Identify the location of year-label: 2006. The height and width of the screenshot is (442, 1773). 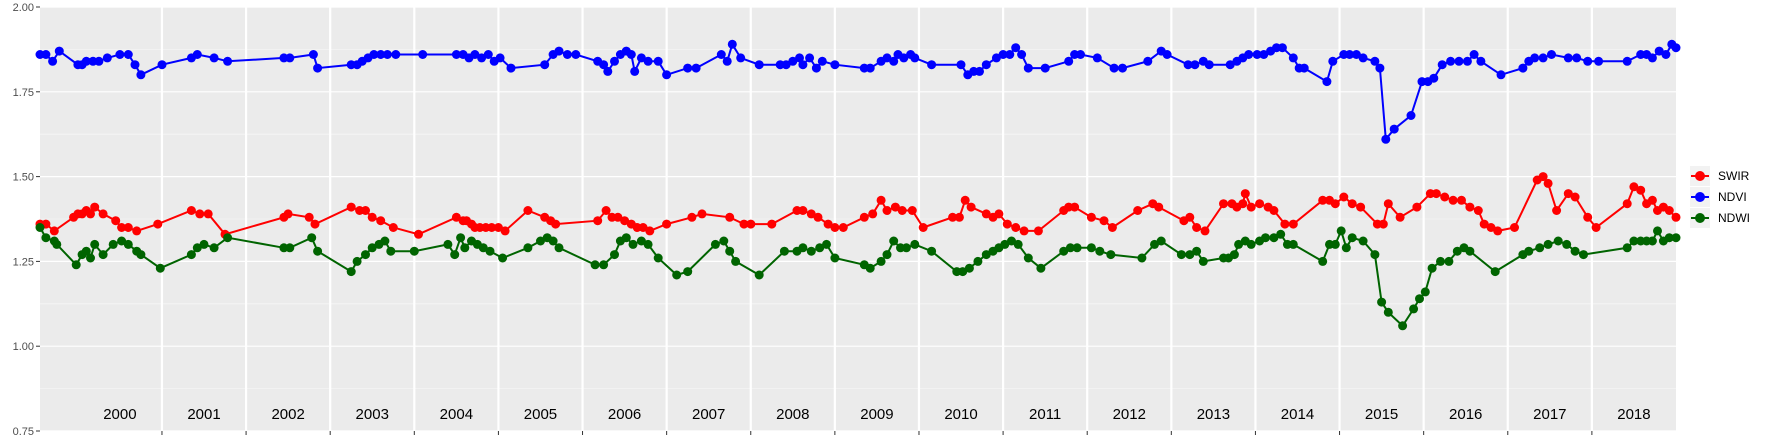
(624, 414).